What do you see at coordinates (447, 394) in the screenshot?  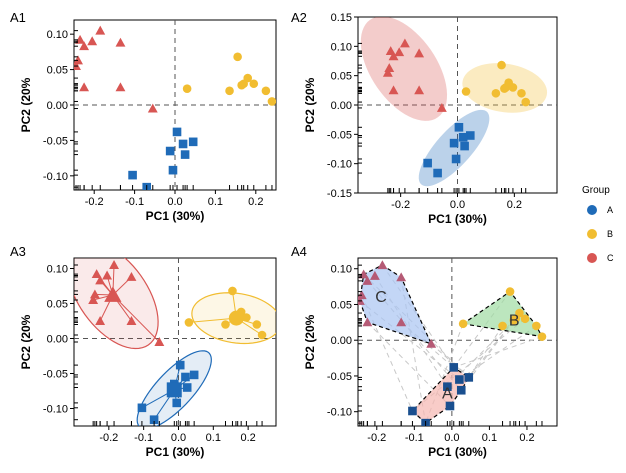 I see `group-label-a: A` at bounding box center [447, 394].